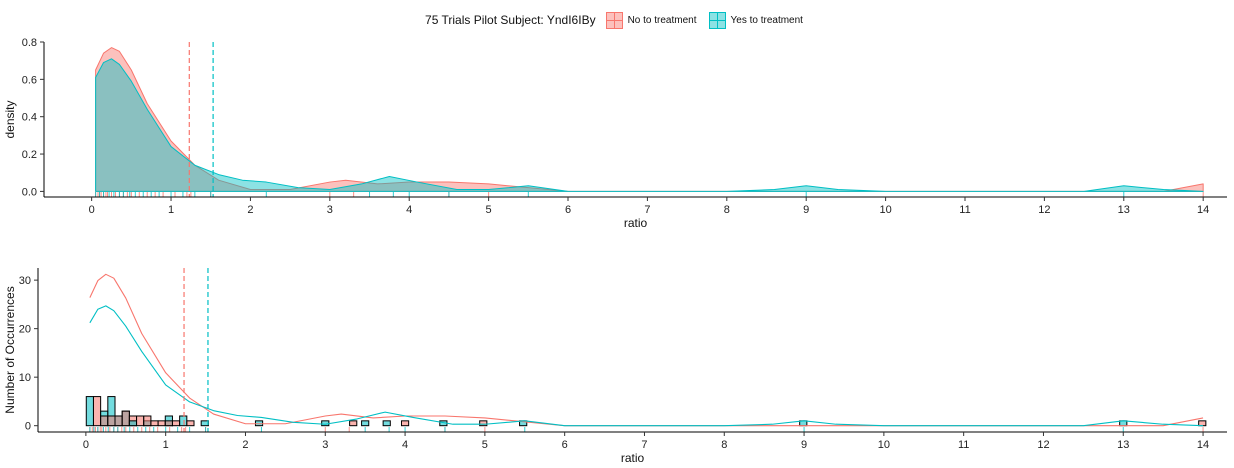 The image size is (1234, 468). I want to click on panel1-y-tick-label: 0.4, so click(29, 118).